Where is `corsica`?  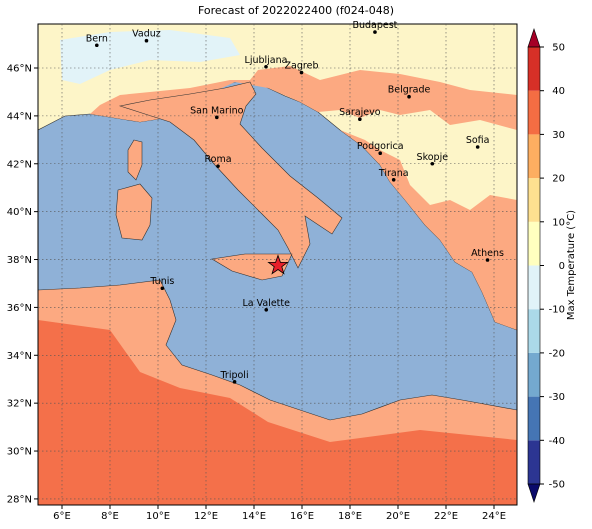
corsica is located at coordinates (135, 160).